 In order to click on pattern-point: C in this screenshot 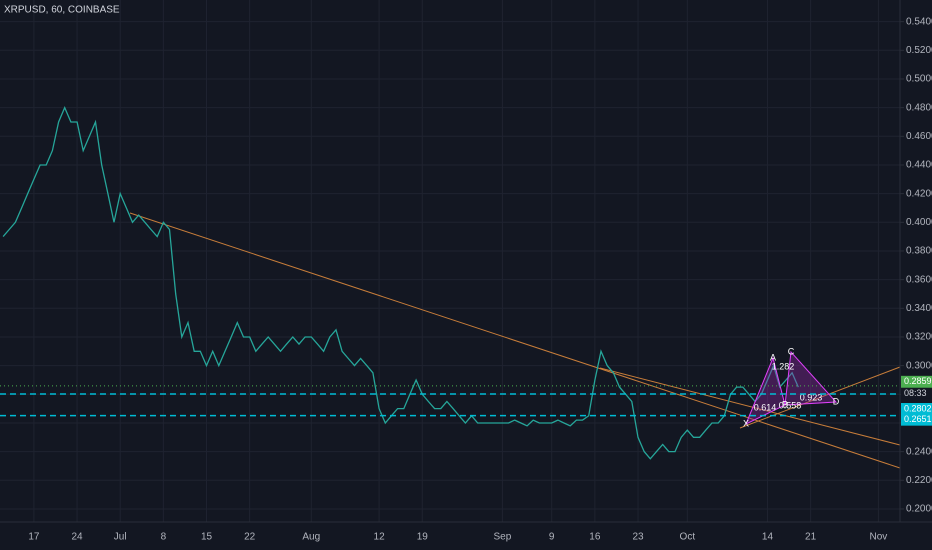, I will do `click(791, 351)`.